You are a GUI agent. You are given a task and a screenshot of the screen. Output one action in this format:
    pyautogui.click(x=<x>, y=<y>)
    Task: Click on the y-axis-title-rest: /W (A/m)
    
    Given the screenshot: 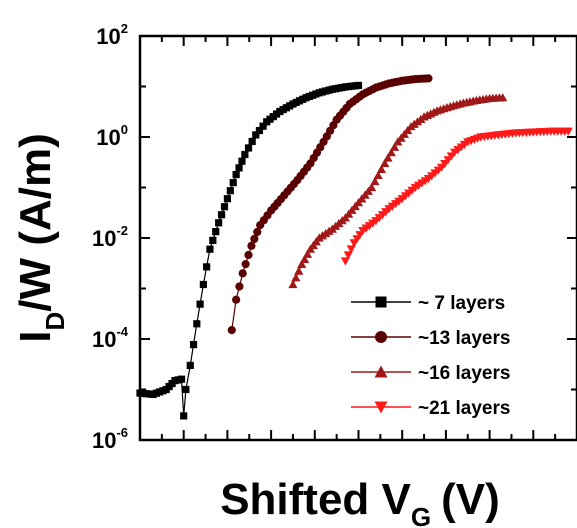 What is the action you would take?
    pyautogui.click(x=35, y=222)
    